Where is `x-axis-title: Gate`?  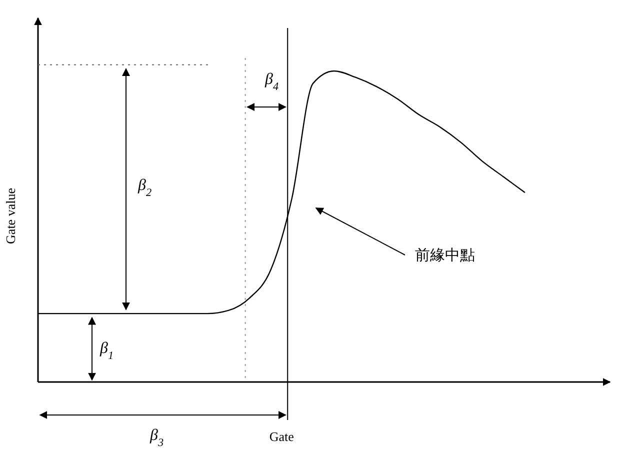 x-axis-title: Gate is located at coordinates (281, 436).